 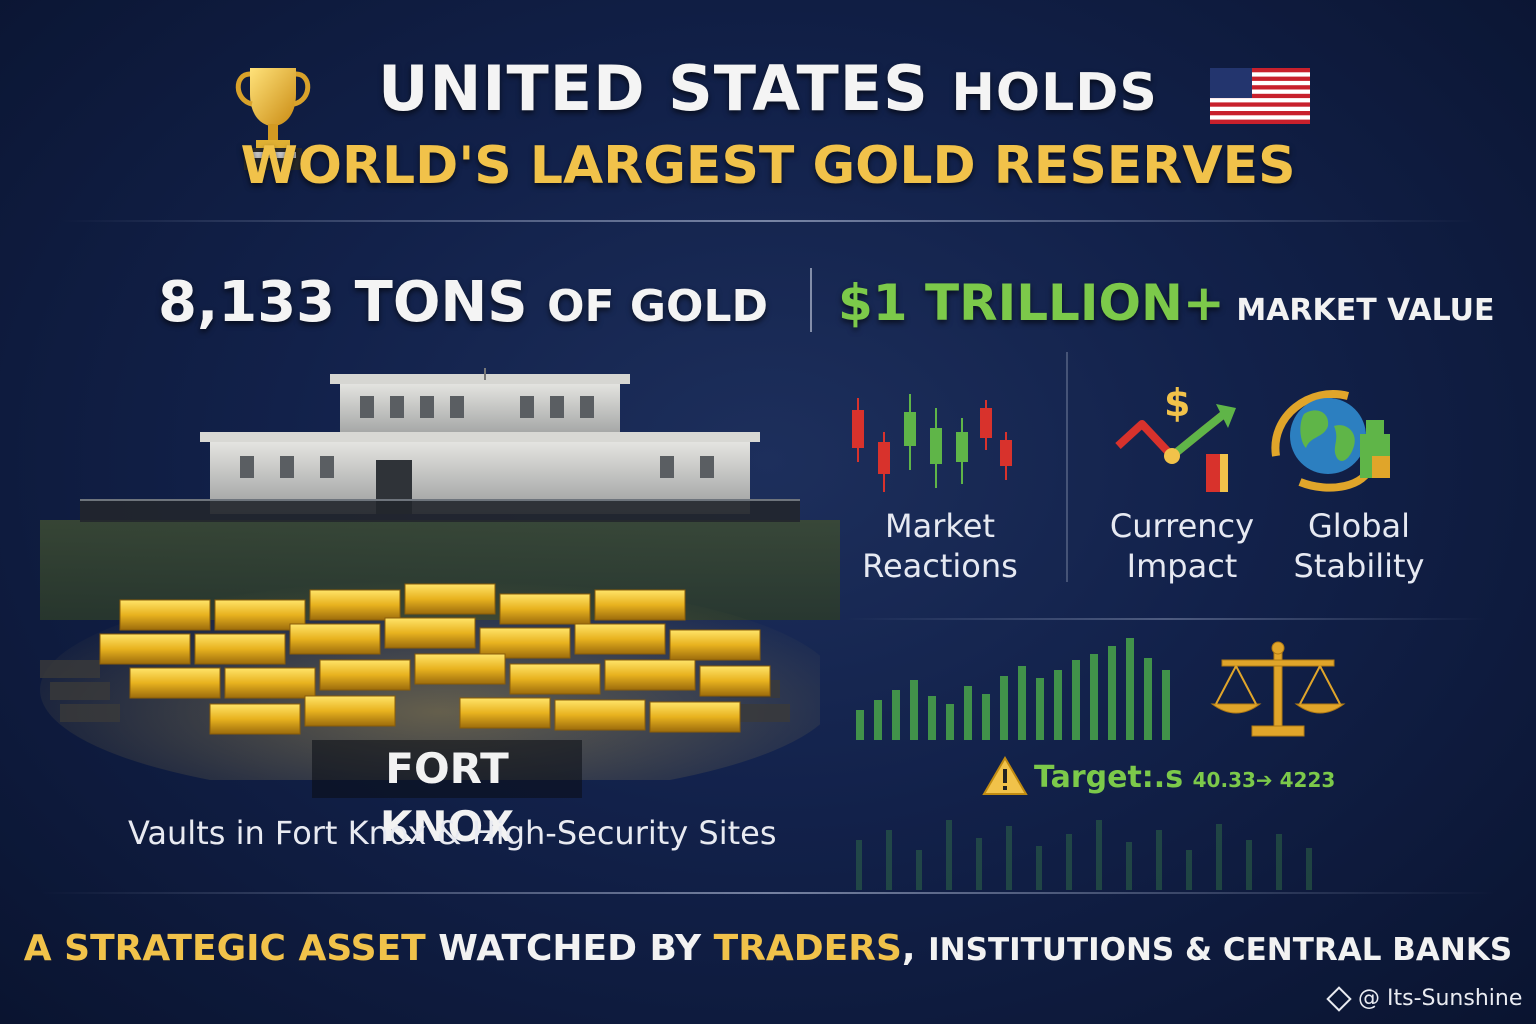 What do you see at coordinates (657, 306) in the screenshot?
I see `tons-suffix: OF GOLD` at bounding box center [657, 306].